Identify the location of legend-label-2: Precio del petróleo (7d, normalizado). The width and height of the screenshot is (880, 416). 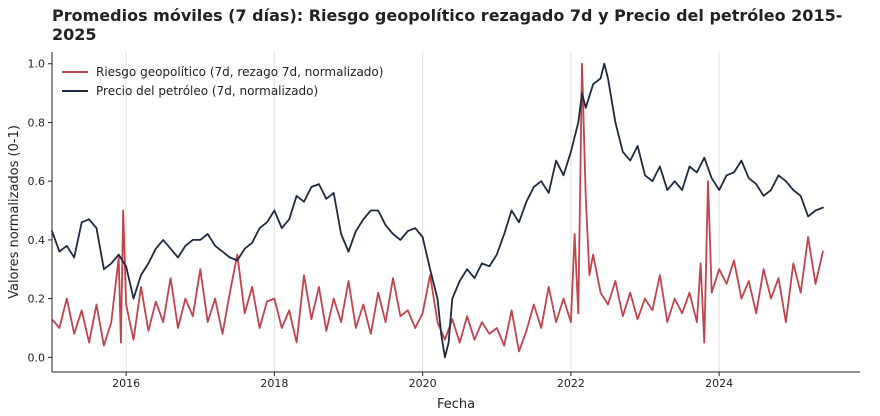
(207, 91).